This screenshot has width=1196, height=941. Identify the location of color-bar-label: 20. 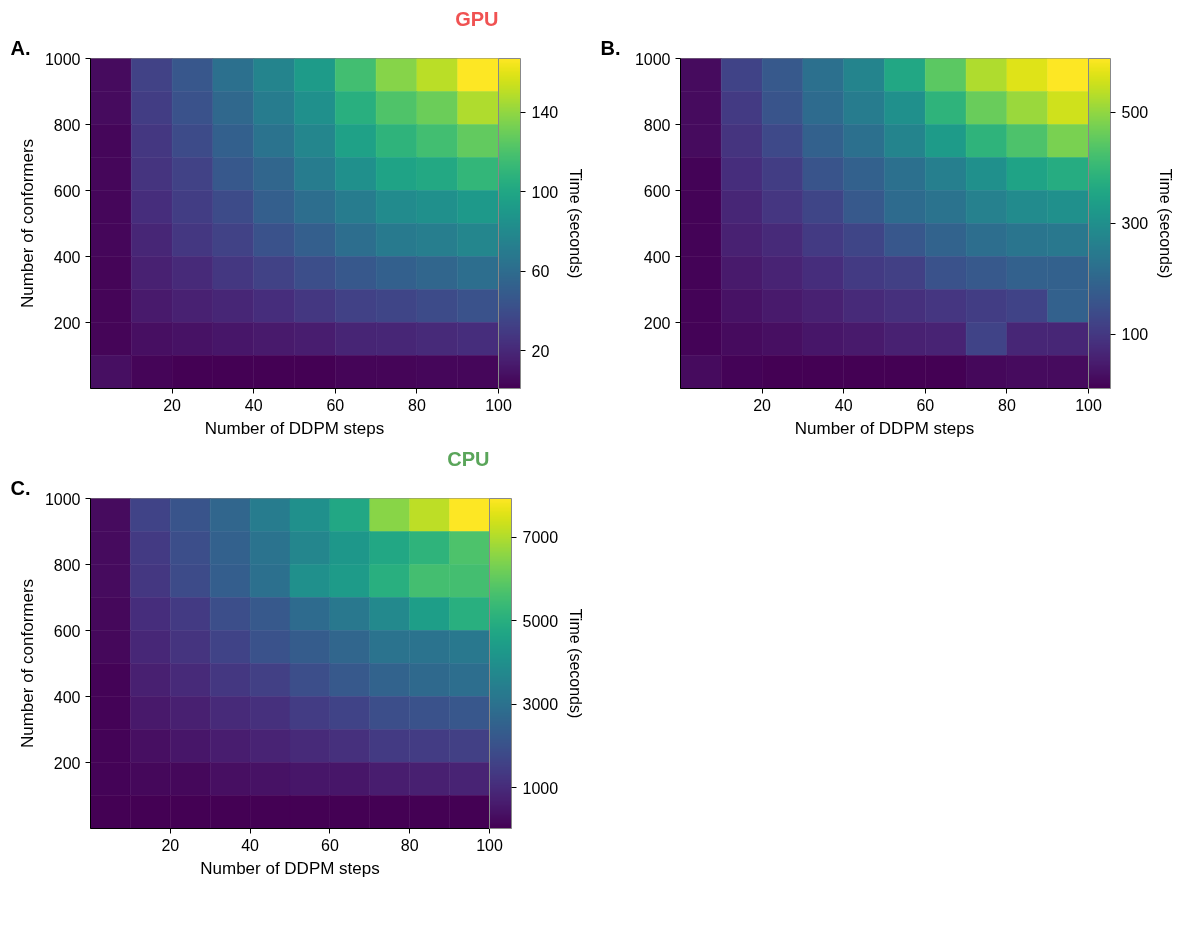
(540, 351).